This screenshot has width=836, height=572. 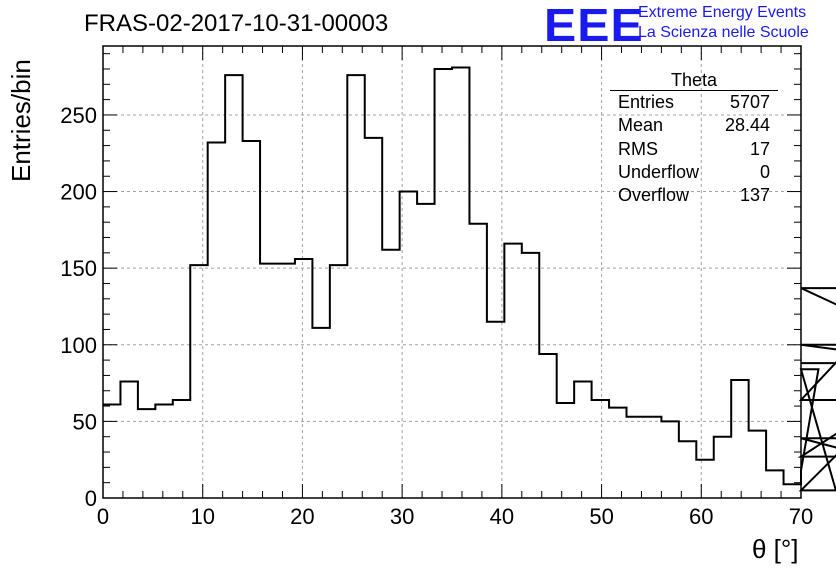 I want to click on x-tick-label: 50, so click(x=601, y=516).